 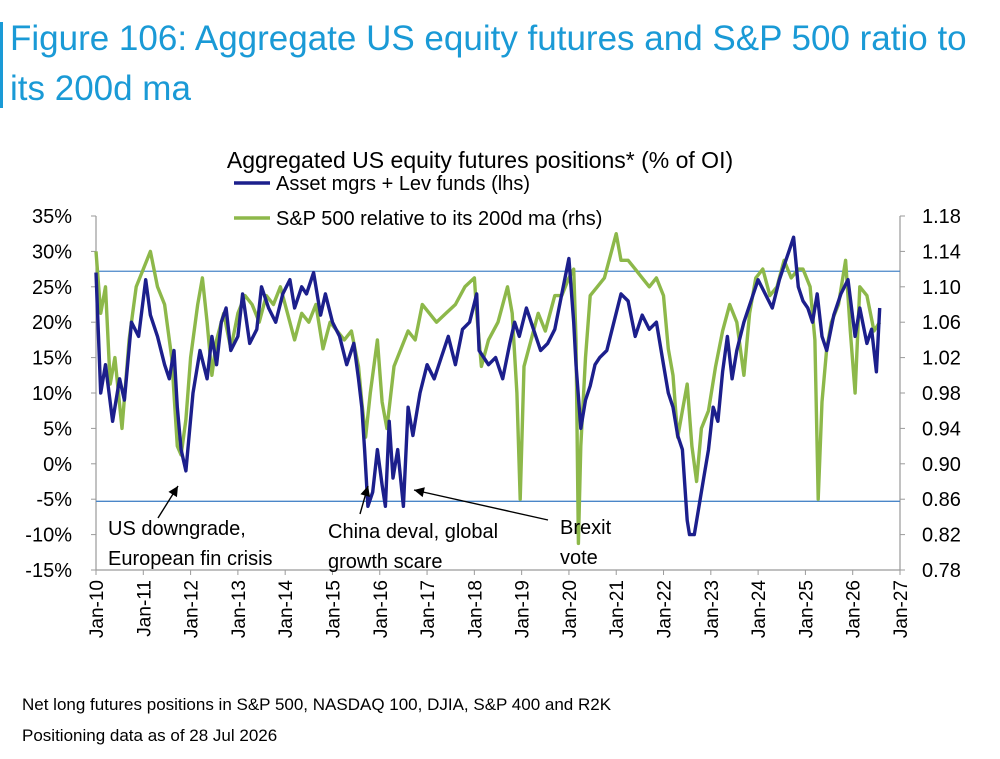 What do you see at coordinates (286, 609) in the screenshot?
I see `x-tick-label: Jan-14` at bounding box center [286, 609].